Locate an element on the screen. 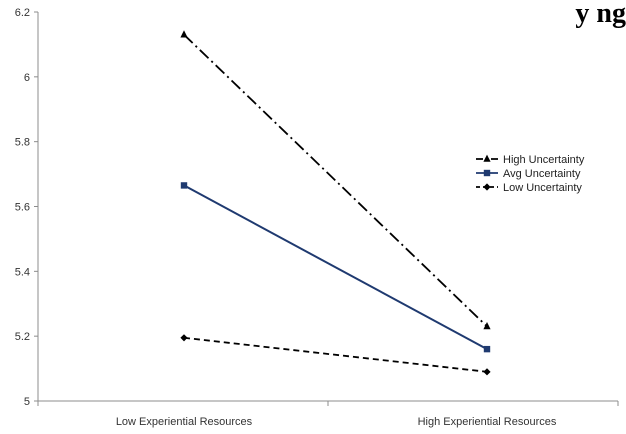 The image size is (626, 434). y-tick-label: 5.2 is located at coordinates (22, 337).